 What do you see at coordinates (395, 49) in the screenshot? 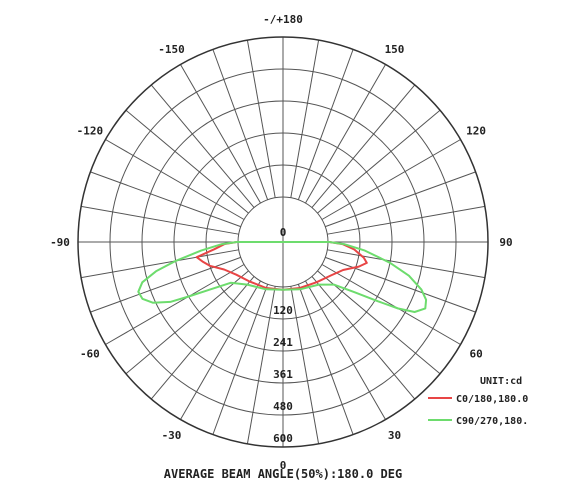
I see `angle-label: 150` at bounding box center [395, 49].